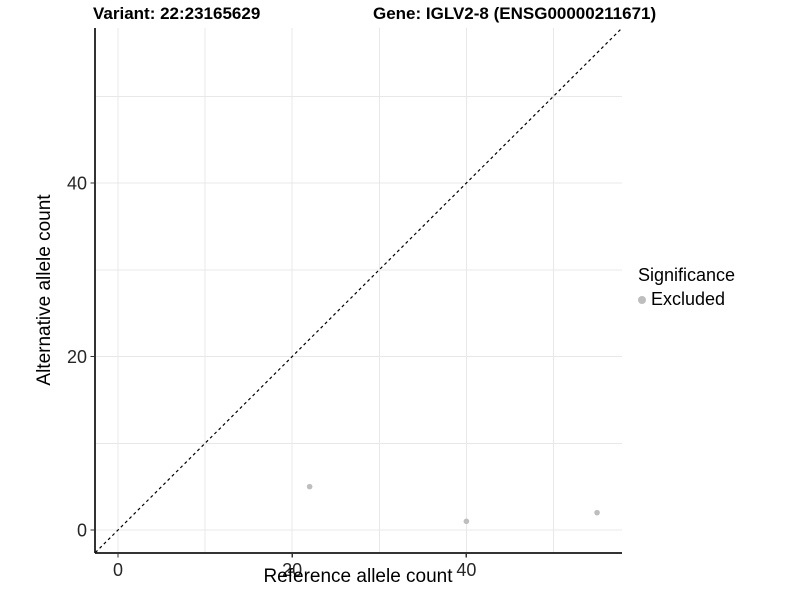 The height and width of the screenshot is (600, 800). What do you see at coordinates (358, 576) in the screenshot?
I see `x-axis-label: Reference allele count` at bounding box center [358, 576].